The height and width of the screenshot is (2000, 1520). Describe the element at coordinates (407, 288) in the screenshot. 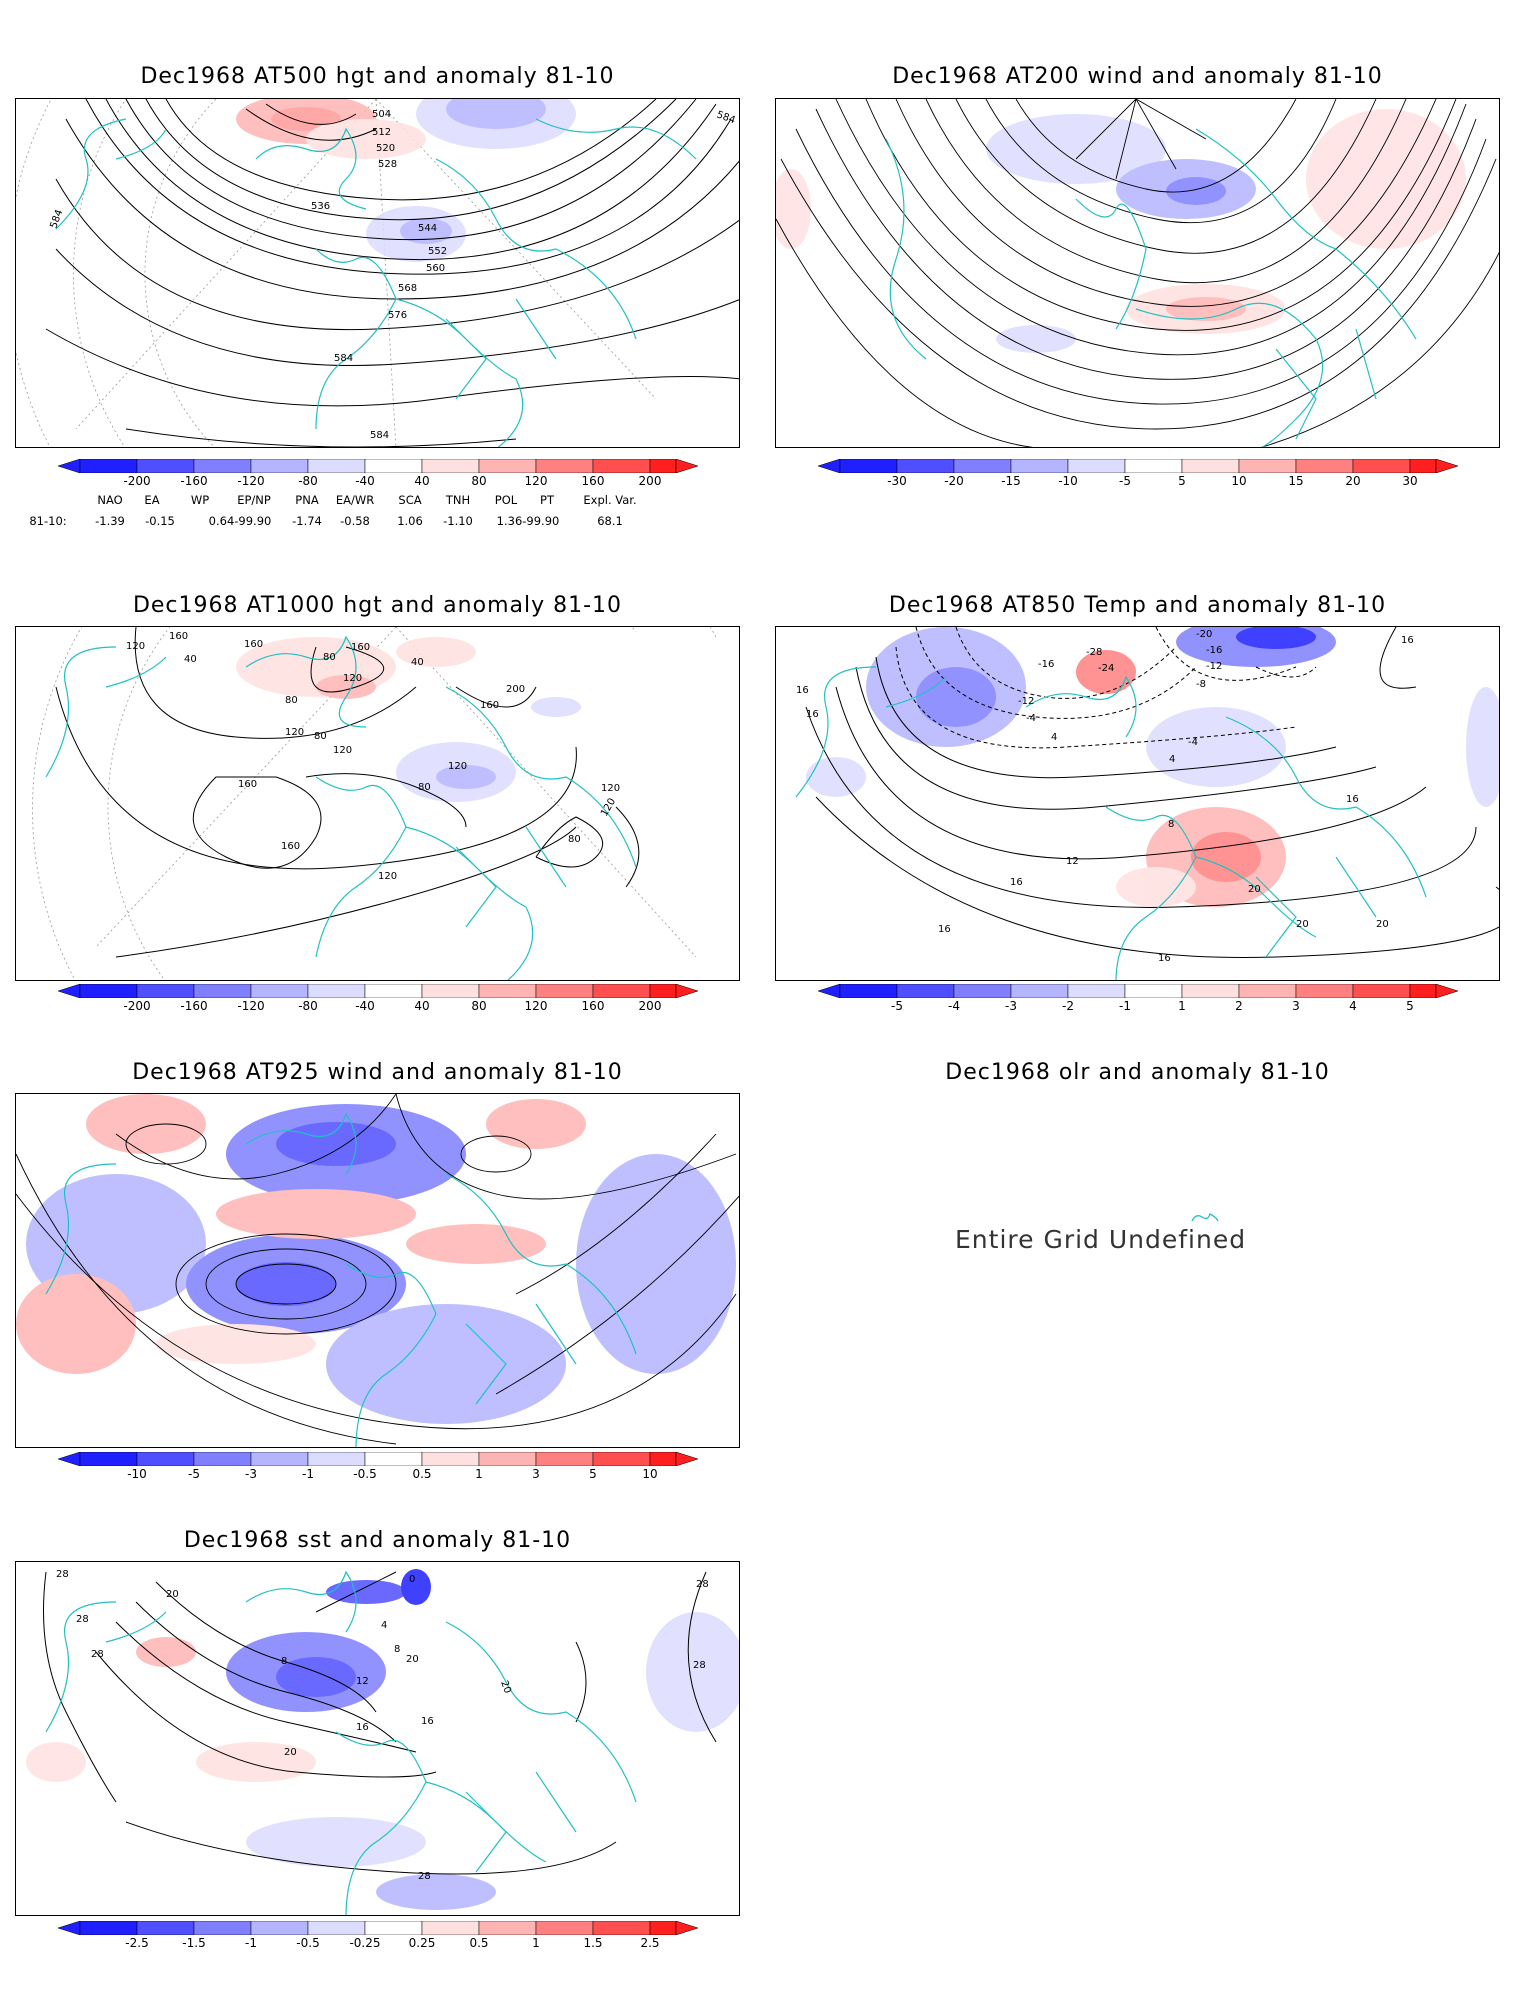

I see `contour-label: 568` at that location.